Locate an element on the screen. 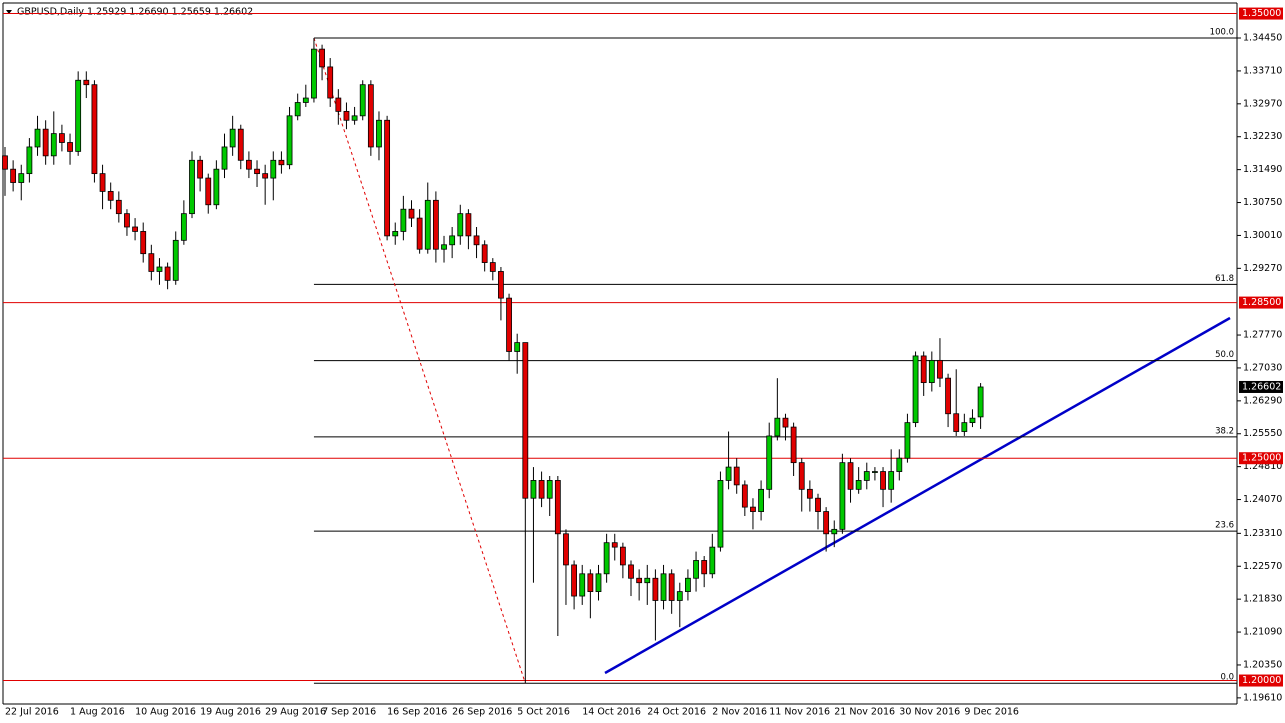 This screenshot has height=723, width=1285. y-tick-label: 1.30010 is located at coordinates (1262, 235).